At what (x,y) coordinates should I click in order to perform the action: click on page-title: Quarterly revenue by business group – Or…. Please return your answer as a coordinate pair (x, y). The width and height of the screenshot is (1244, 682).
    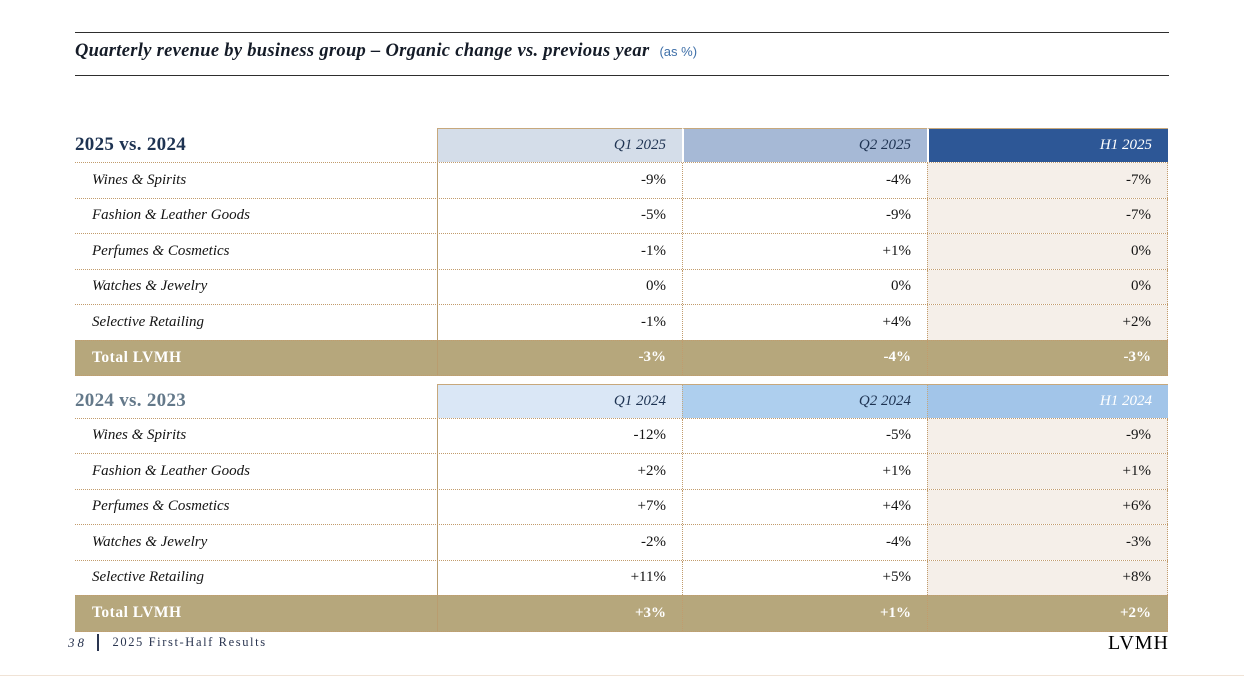
    Looking at the image, I should click on (362, 51).